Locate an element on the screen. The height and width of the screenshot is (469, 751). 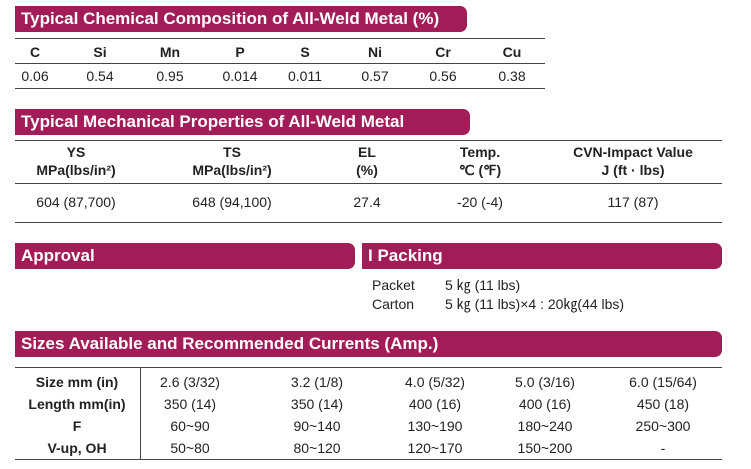
header-cell: J (ft · lbs) is located at coordinates (633, 170).